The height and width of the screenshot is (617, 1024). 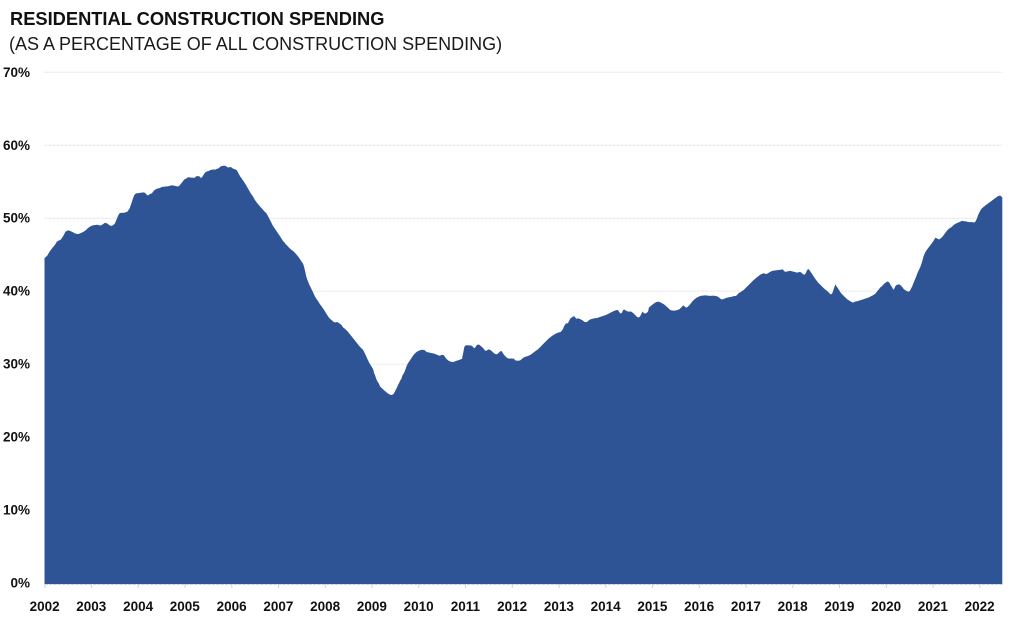 I want to click on svg-text: 0%, so click(x=20, y=582).